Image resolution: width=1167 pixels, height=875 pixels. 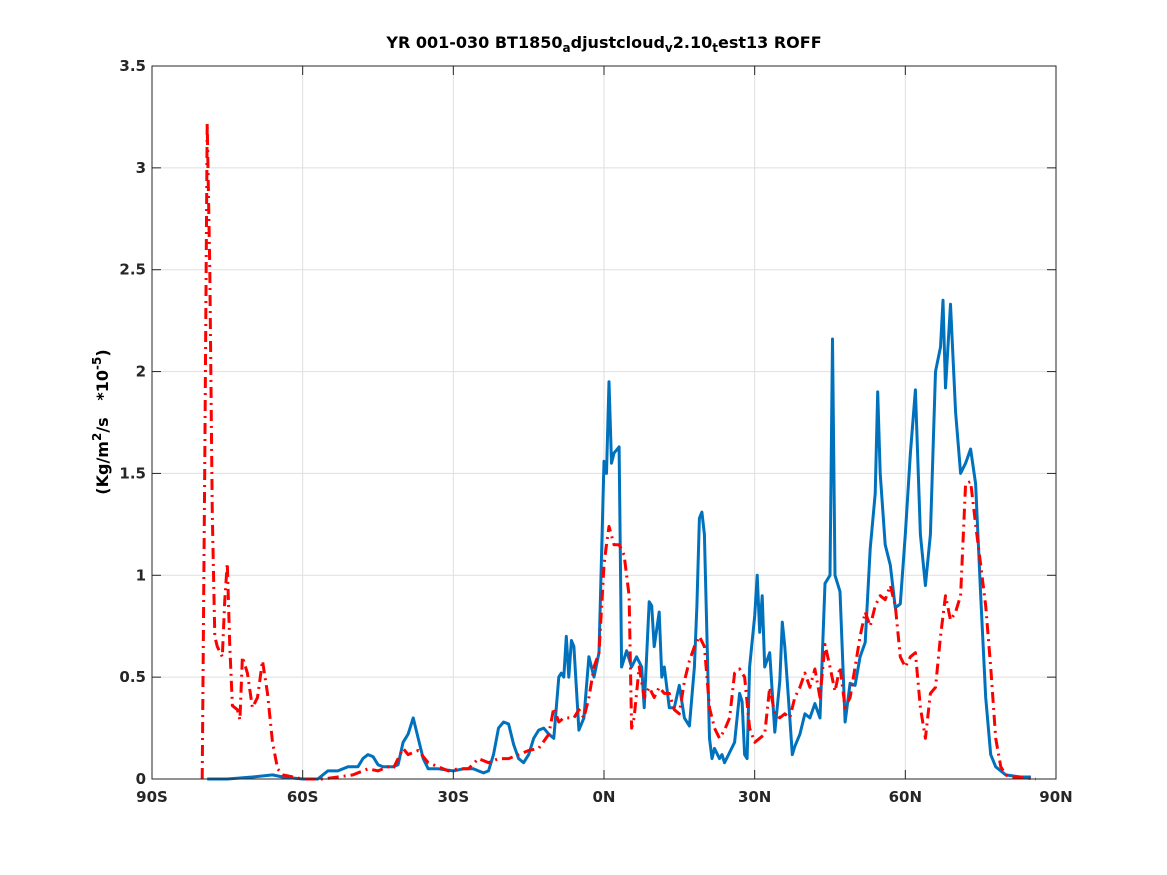 What do you see at coordinates (754, 797) in the screenshot?
I see `x-tick-label: 30N` at bounding box center [754, 797].